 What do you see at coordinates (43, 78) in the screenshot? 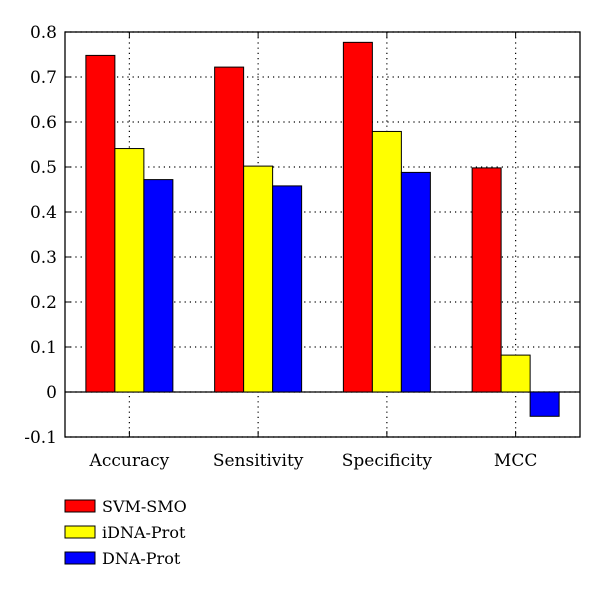
I see `y-tick-label: 0.7` at bounding box center [43, 78].